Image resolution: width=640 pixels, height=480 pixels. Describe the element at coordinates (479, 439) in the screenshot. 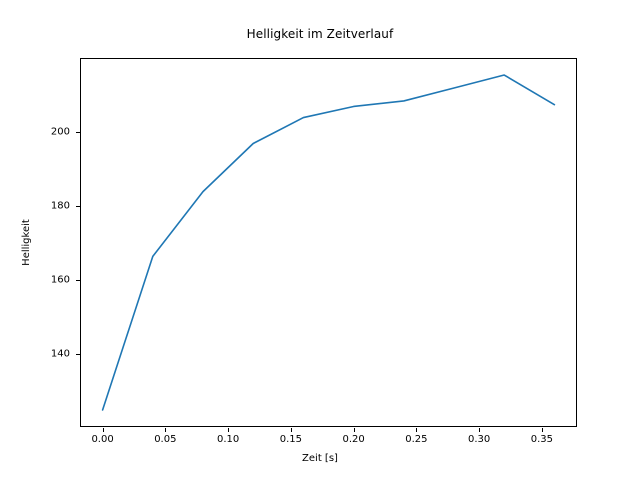

I see `x-tick-label: 0.30` at that location.